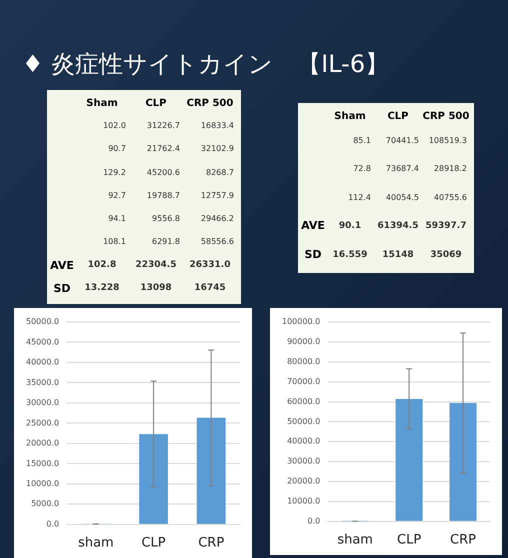 Image resolution: width=508 pixels, height=558 pixels. Describe the element at coordinates (301, 321) in the screenshot. I see `y-tick-label: 100000.0` at that location.